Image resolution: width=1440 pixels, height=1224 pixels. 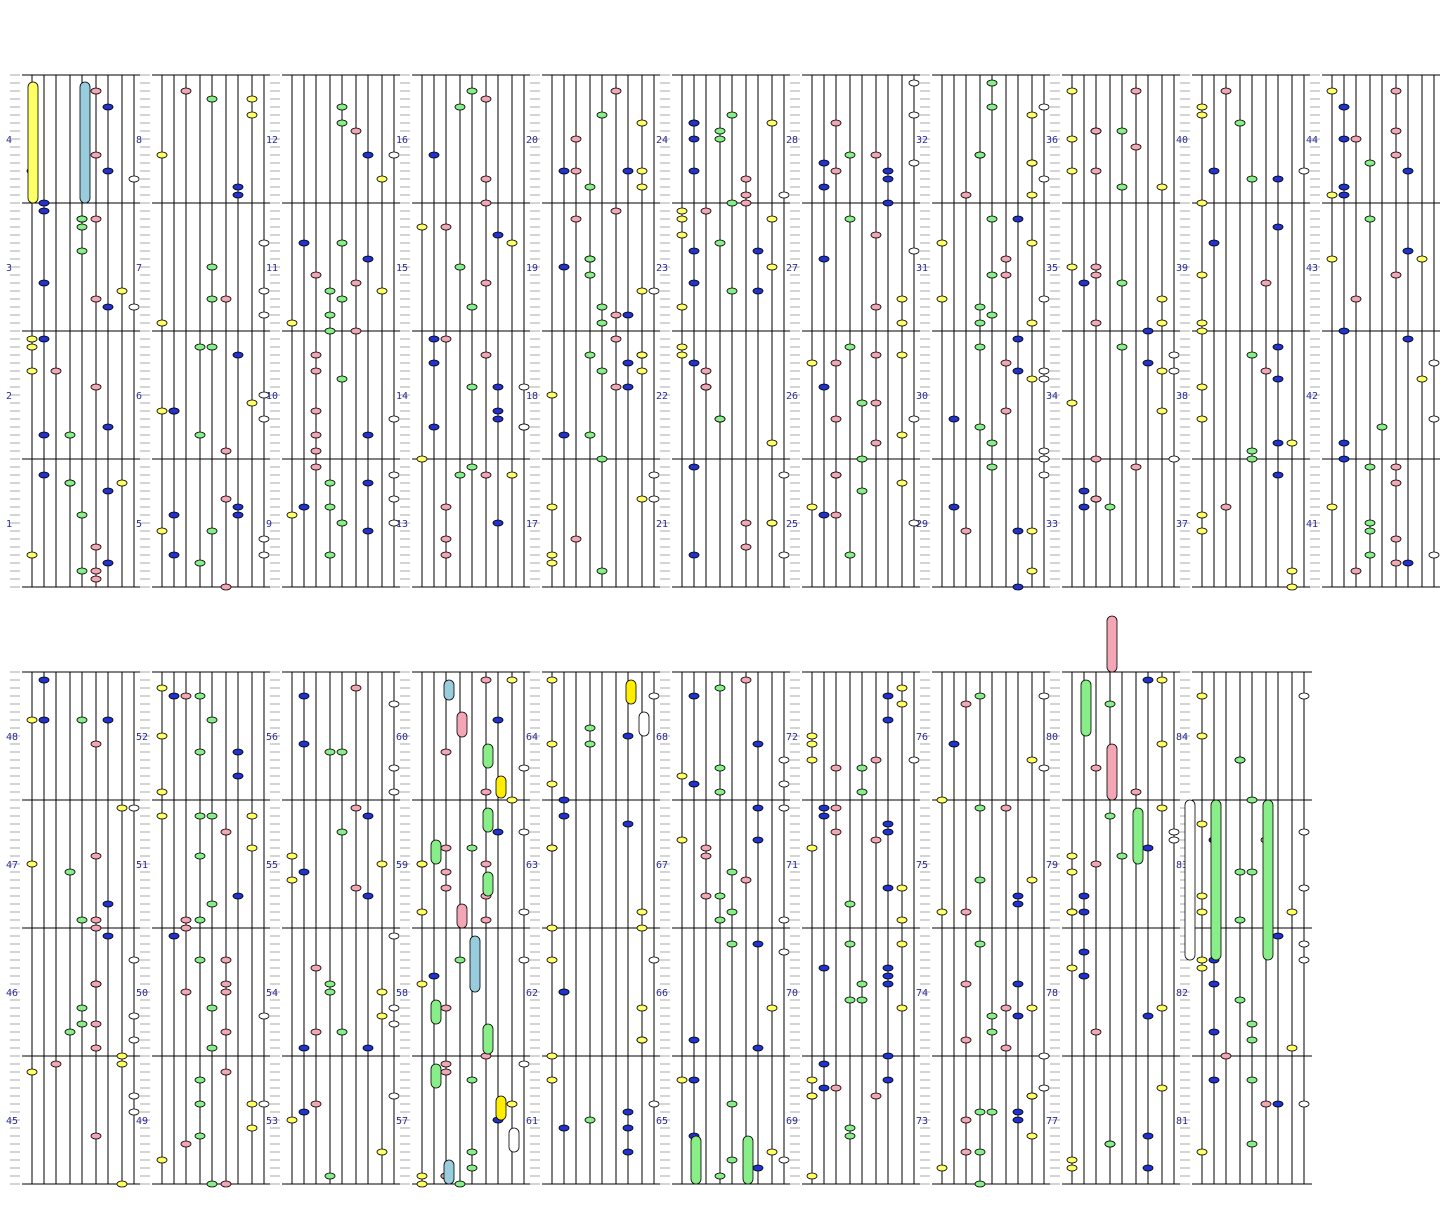 What do you see at coordinates (1182, 993) in the screenshot?
I see `measure-label: 82` at bounding box center [1182, 993].